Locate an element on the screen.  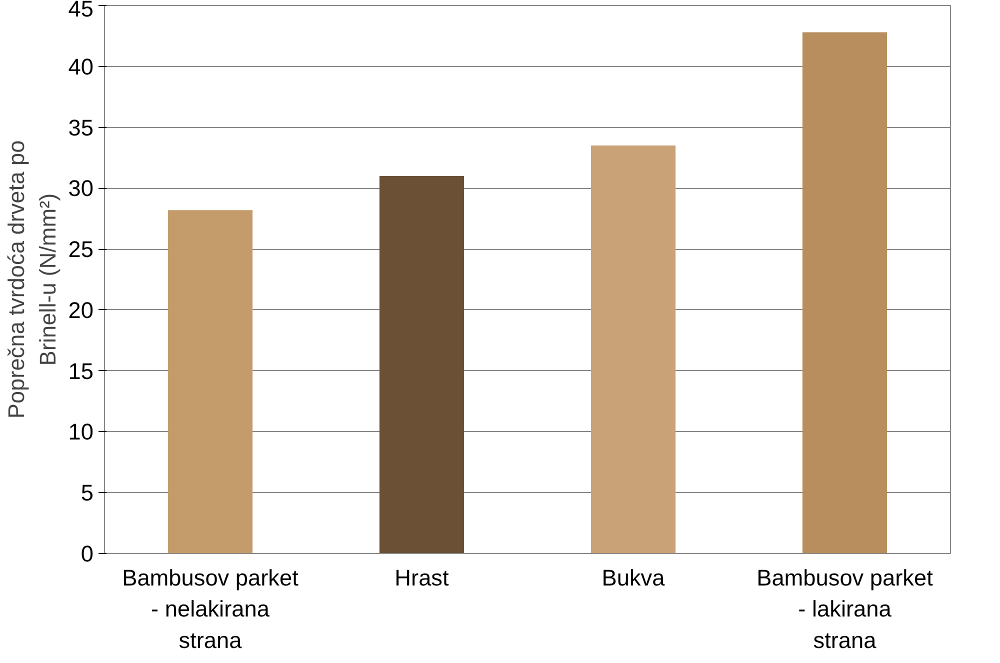
x-tick-label: Bambusov parket - lakirana strana is located at coordinates (845, 608).